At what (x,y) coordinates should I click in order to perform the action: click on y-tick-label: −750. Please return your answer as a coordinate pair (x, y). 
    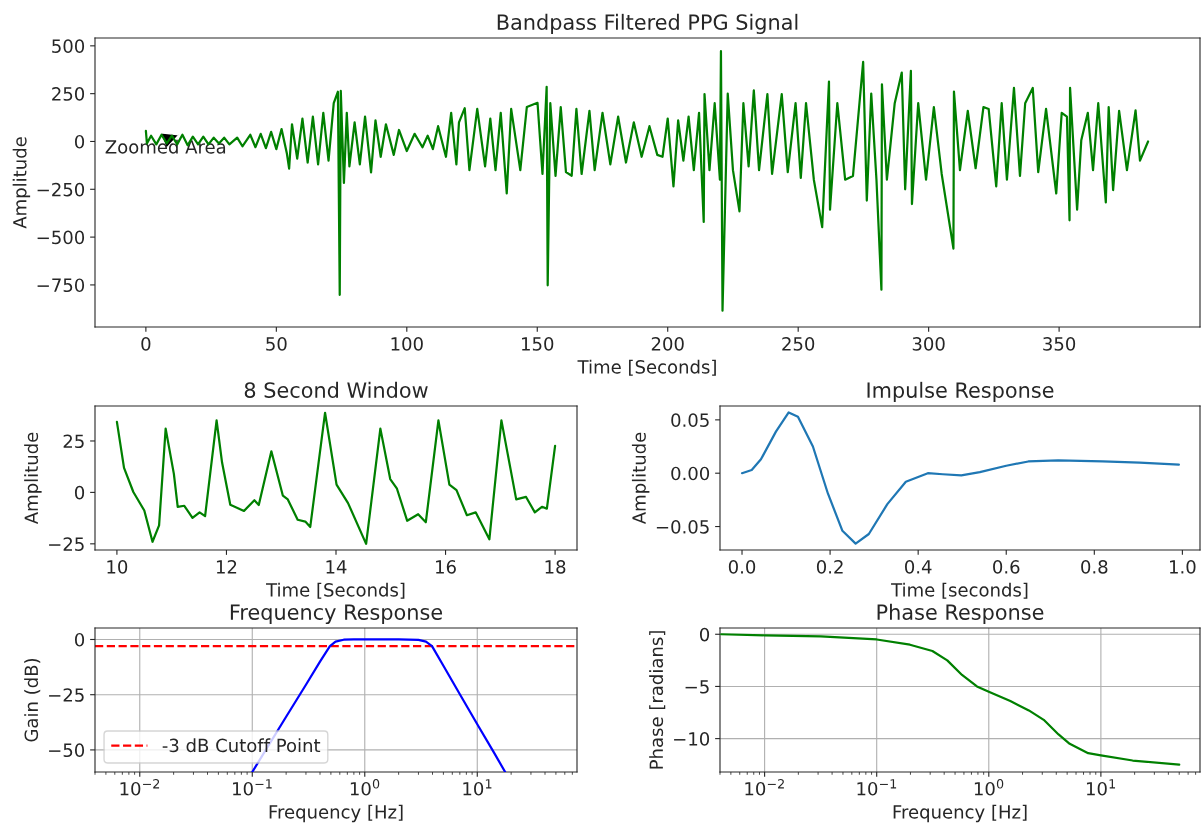
    Looking at the image, I should click on (61, 285).